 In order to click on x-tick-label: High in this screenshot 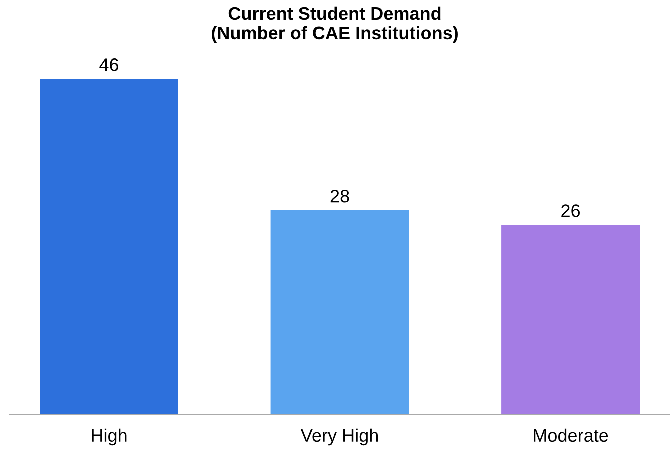, I will do `click(109, 437)`.